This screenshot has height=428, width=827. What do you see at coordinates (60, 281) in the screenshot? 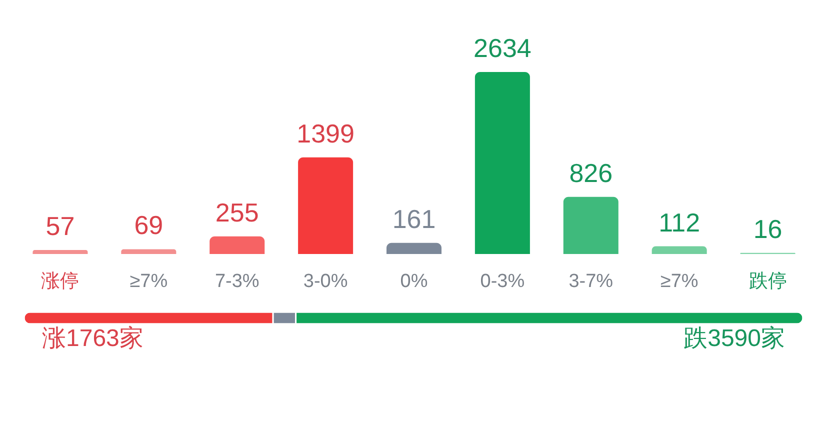
I see `x-tick-label: 涨停` at bounding box center [60, 281].